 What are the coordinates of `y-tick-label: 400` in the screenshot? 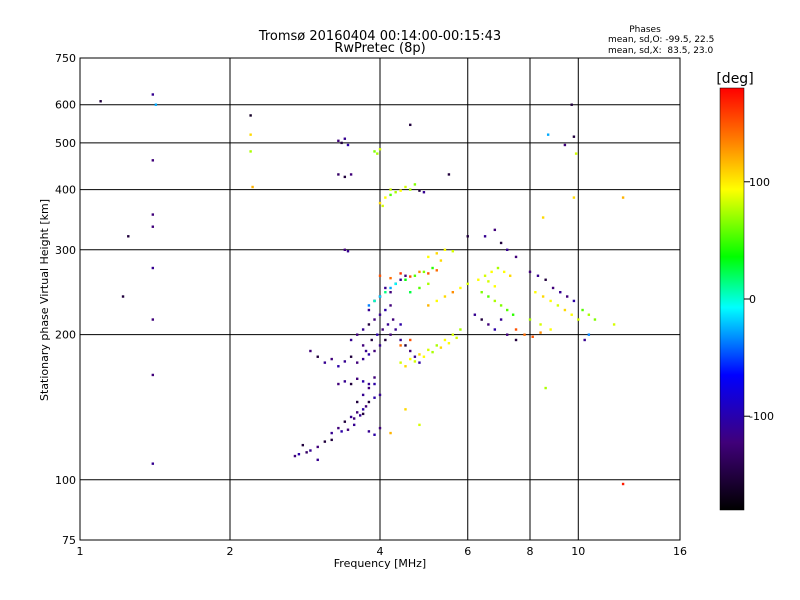 It's located at (65, 190).